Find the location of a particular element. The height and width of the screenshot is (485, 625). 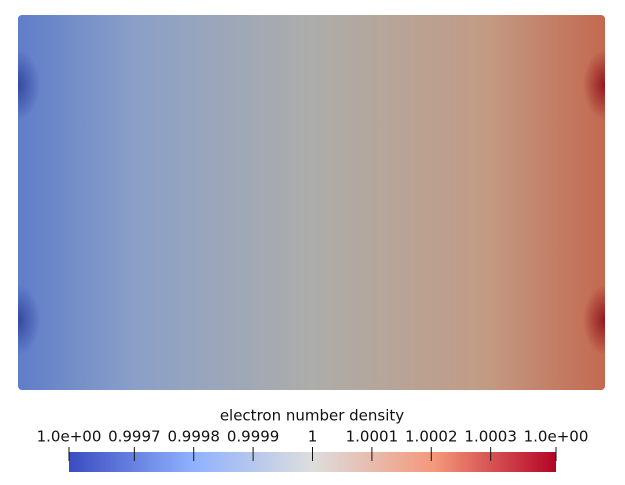

tick-label: 1 is located at coordinates (313, 437).